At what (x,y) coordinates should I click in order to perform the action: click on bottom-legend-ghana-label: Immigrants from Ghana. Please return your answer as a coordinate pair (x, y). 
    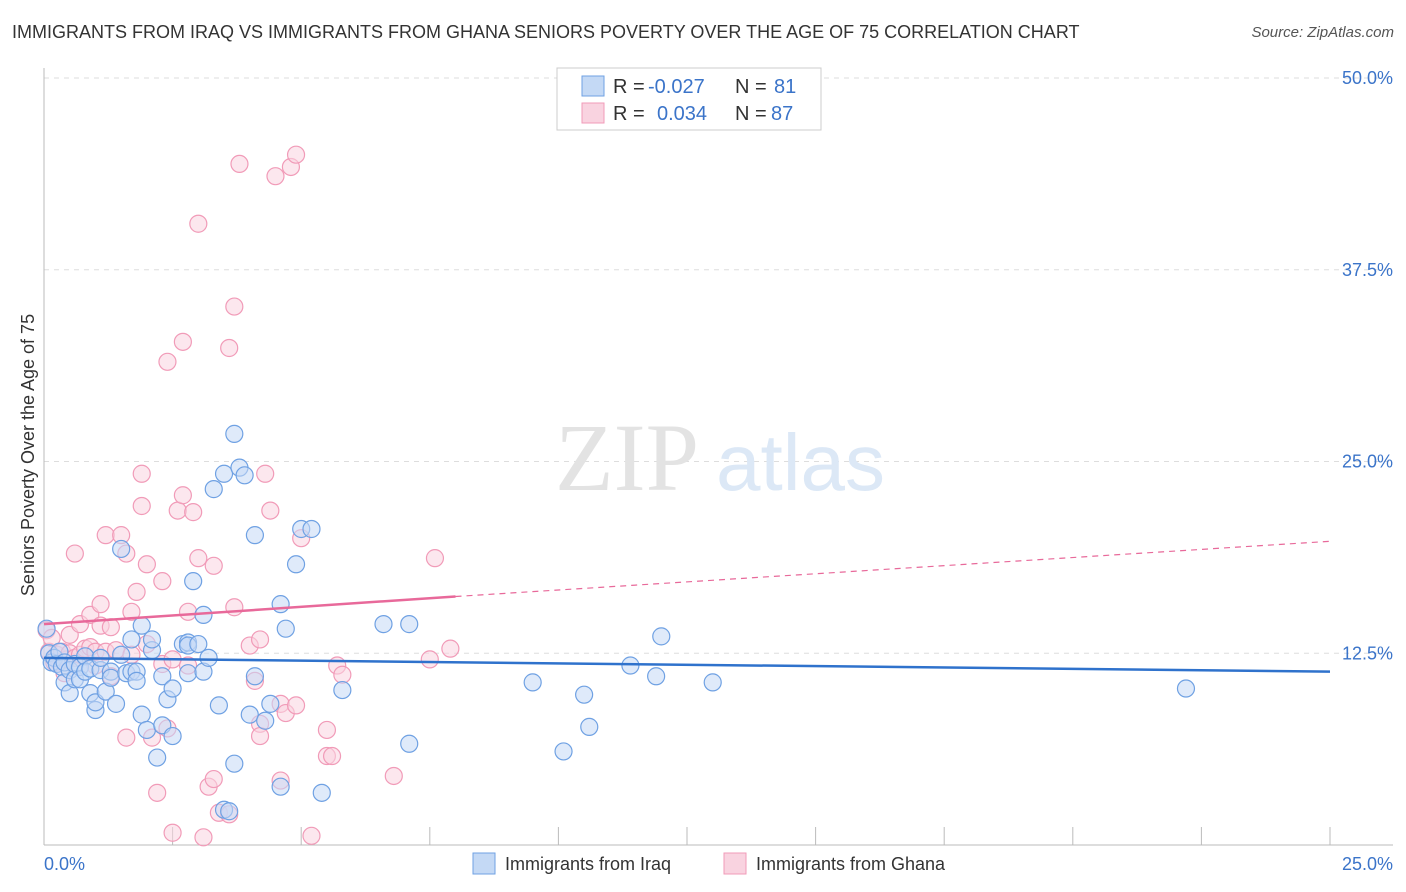
    Looking at the image, I should click on (851, 864).